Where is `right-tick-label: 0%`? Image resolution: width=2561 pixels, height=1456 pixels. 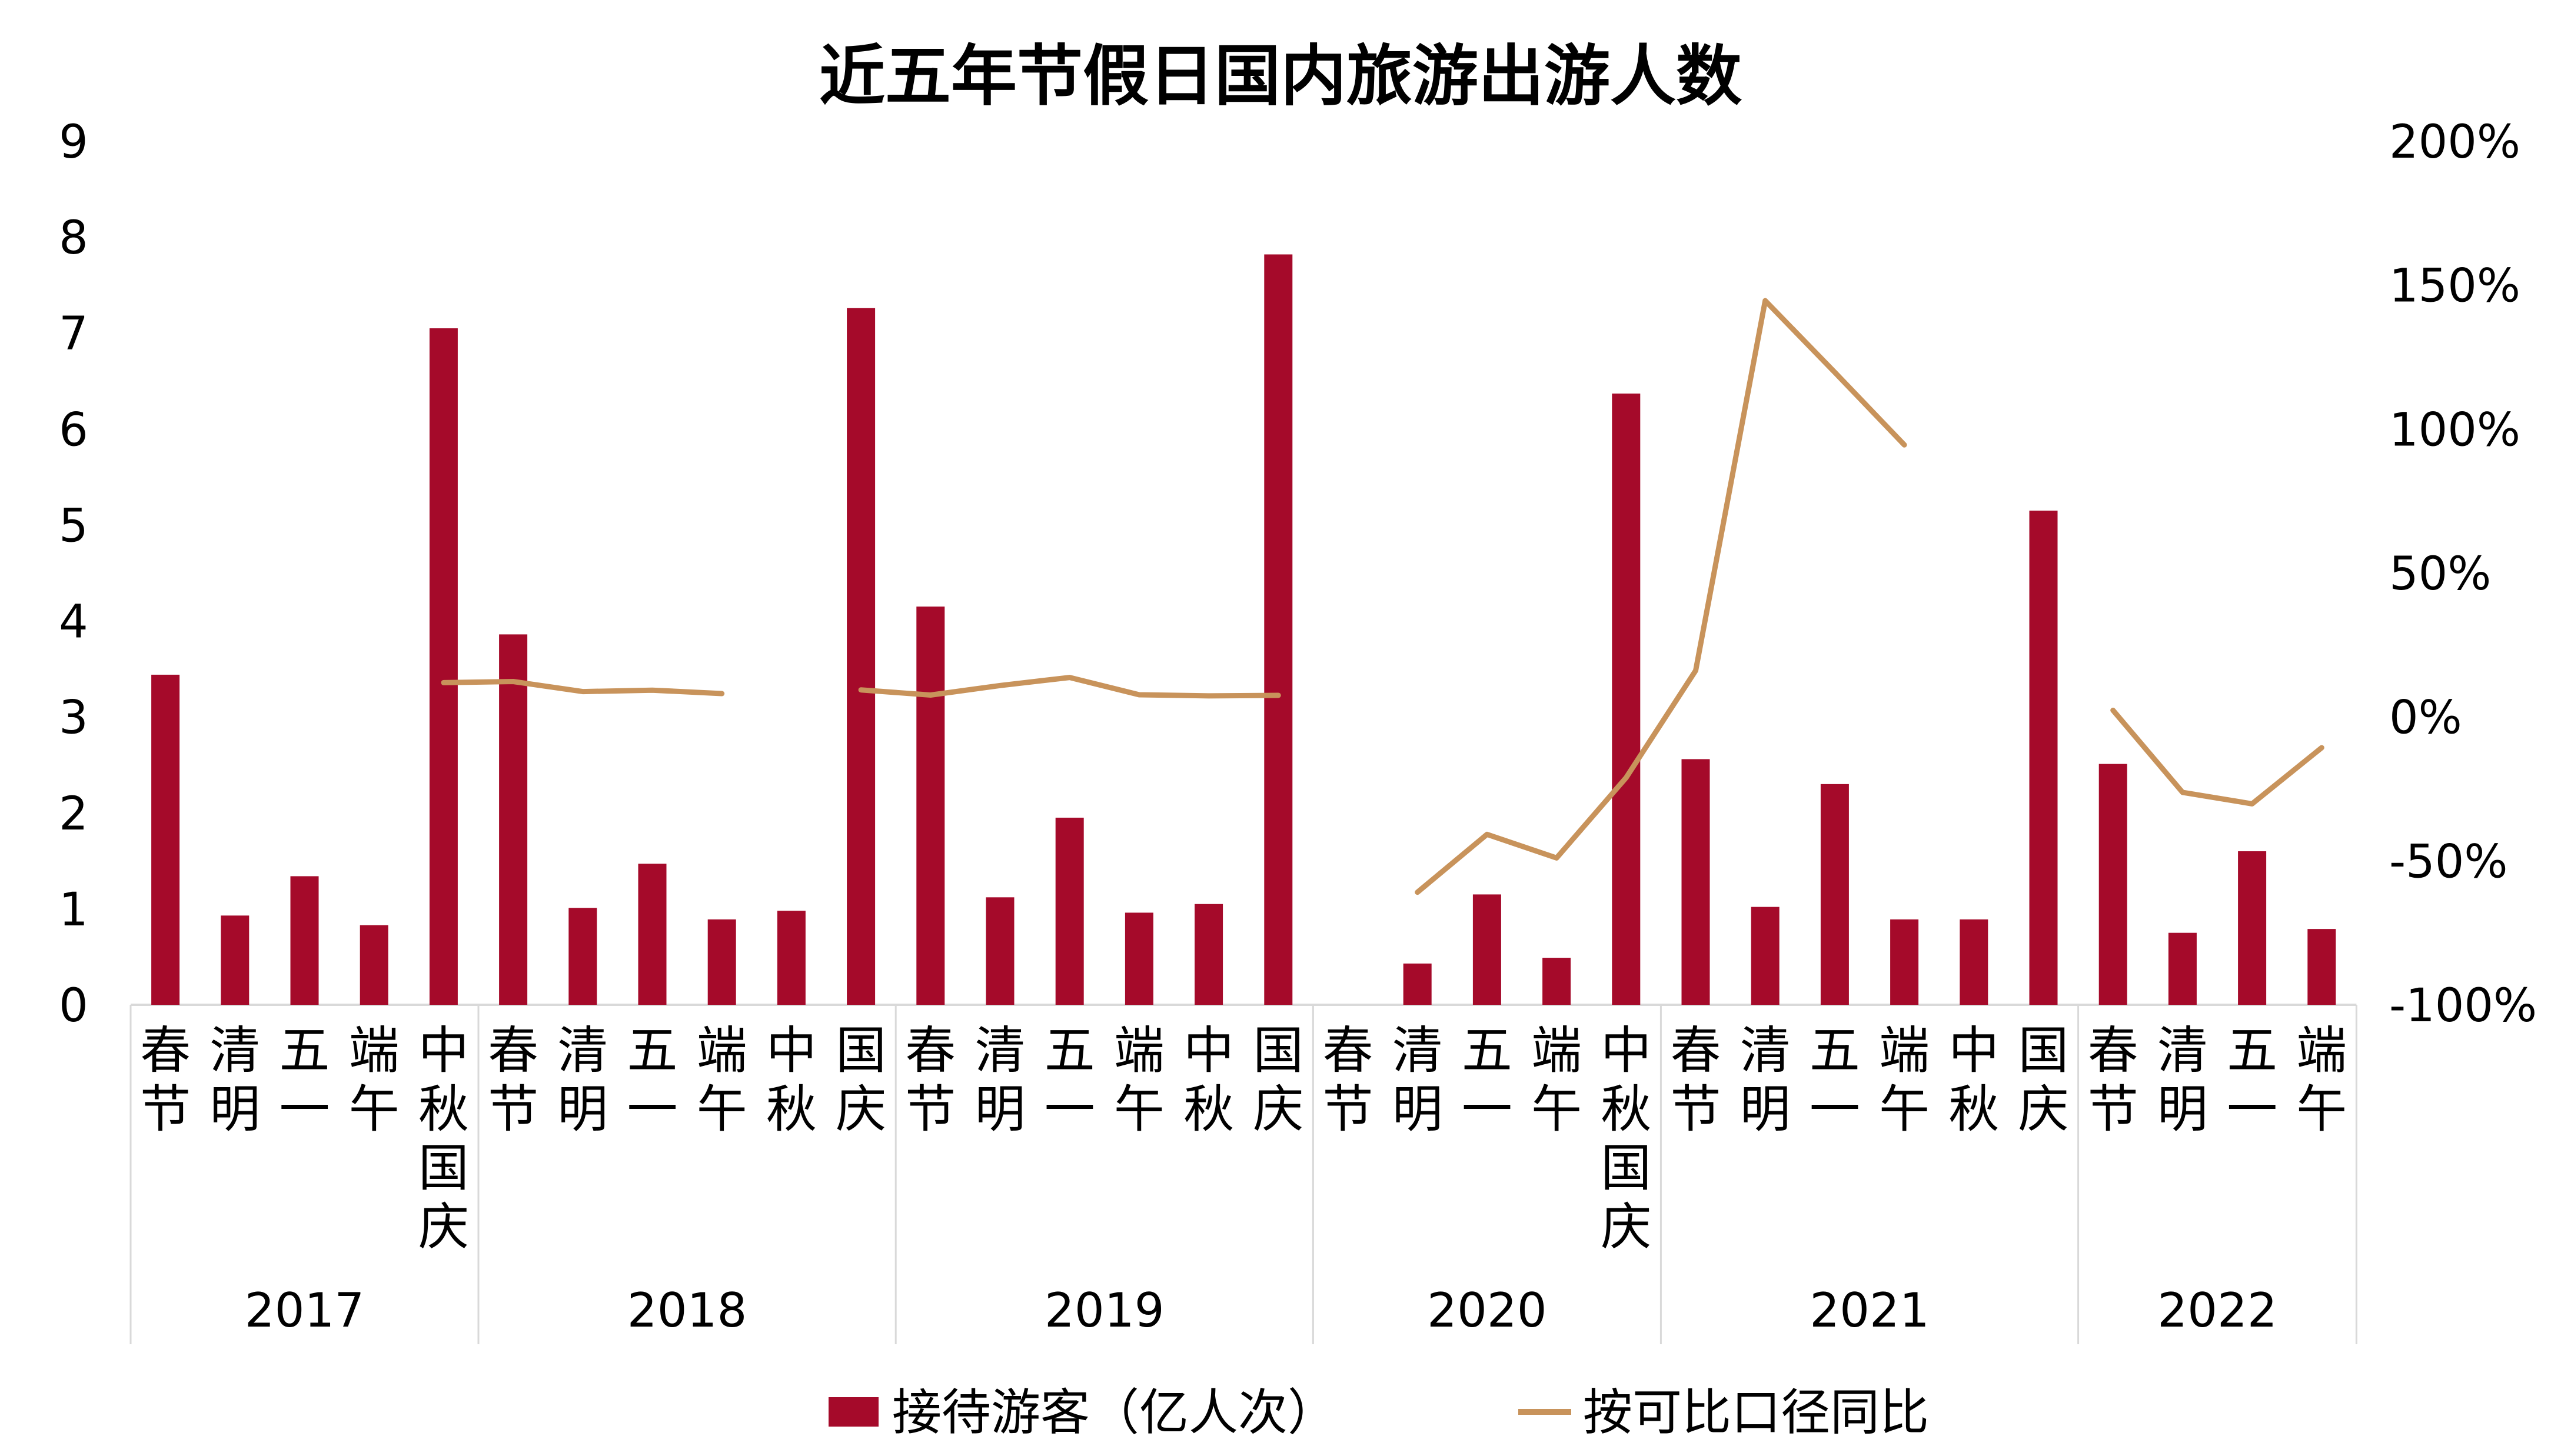 right-tick-label: 0% is located at coordinates (2425, 718).